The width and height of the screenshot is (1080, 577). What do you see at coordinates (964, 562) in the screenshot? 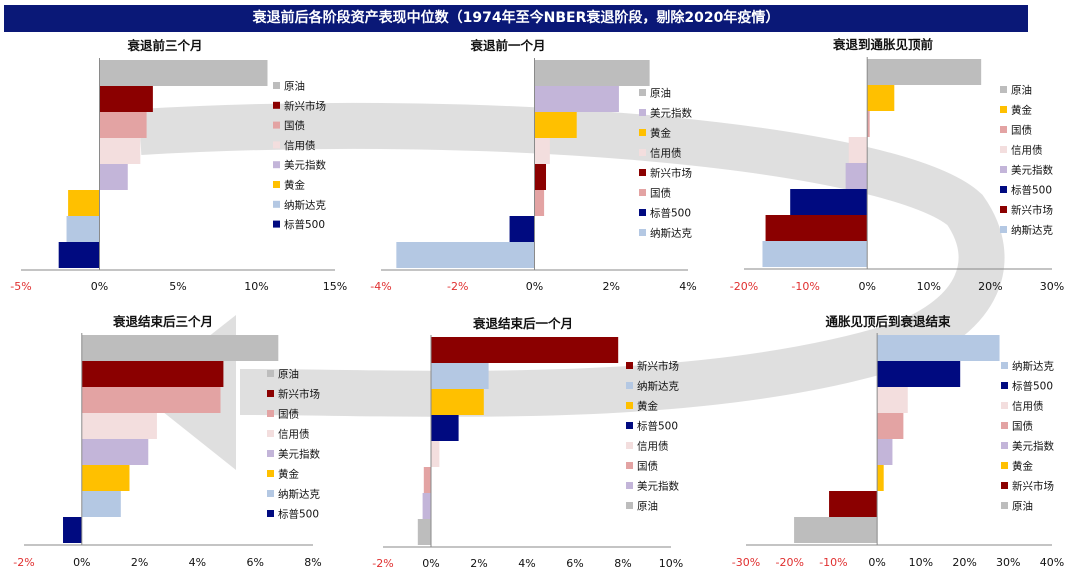
I see `x-tick-label: 20%` at bounding box center [964, 562].